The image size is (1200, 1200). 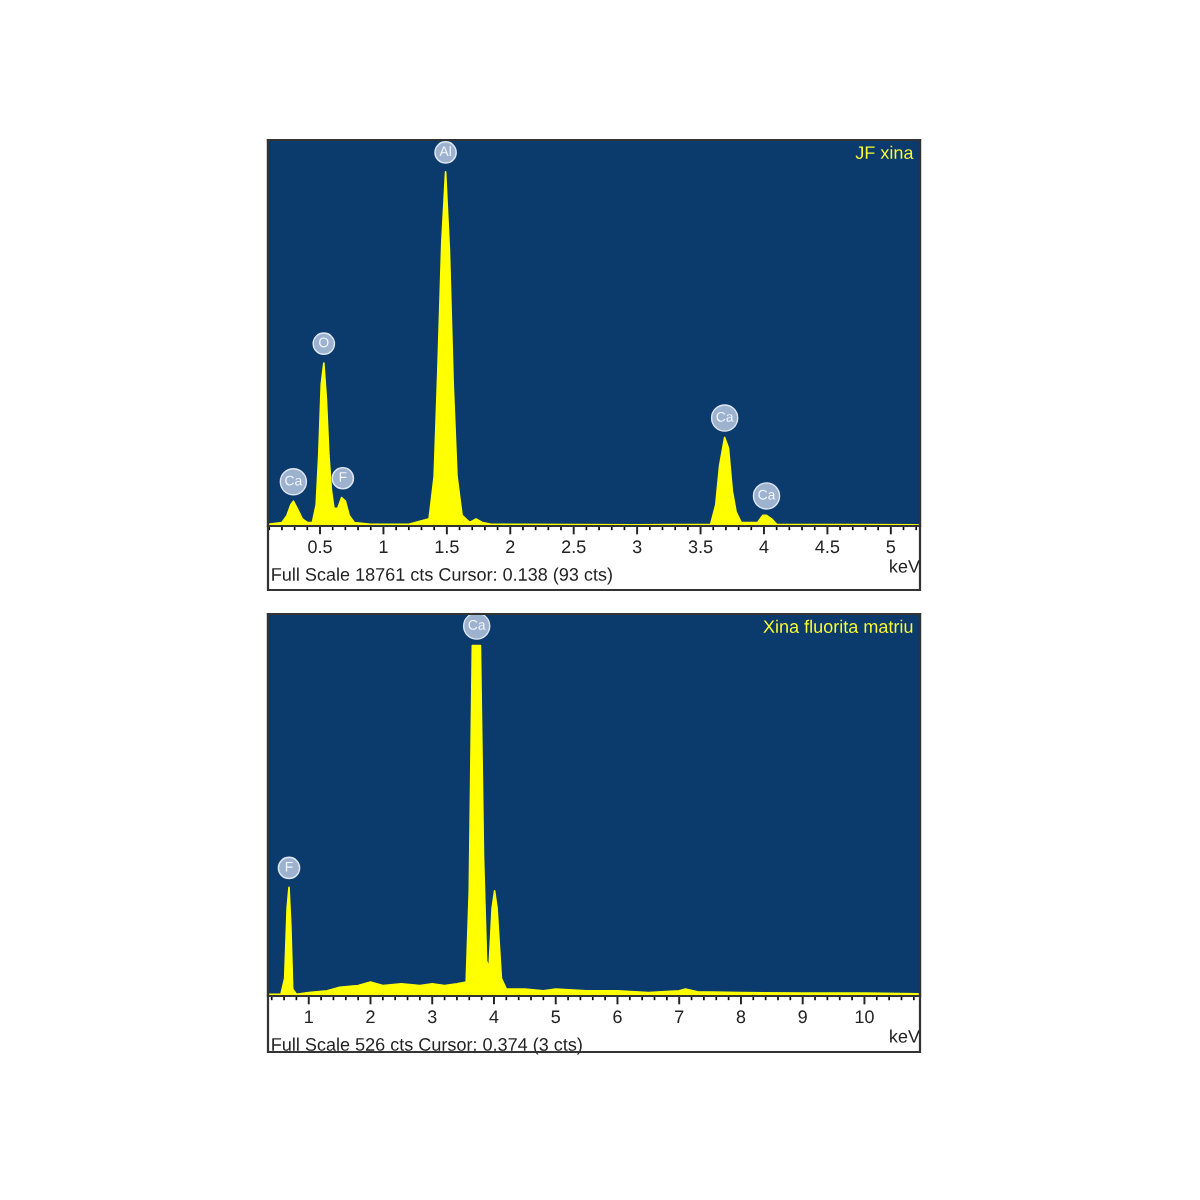 I want to click on x-tick-label: 0.5, so click(x=320, y=547).